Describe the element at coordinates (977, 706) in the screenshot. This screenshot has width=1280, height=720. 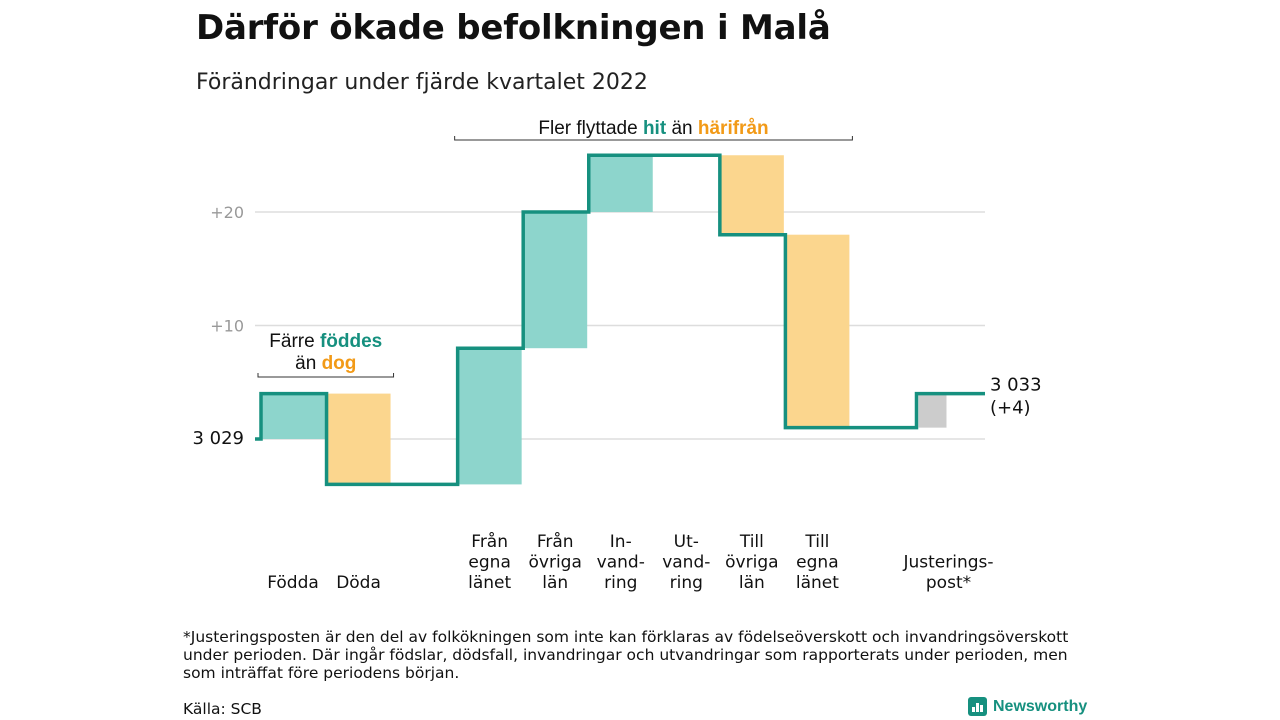
I see `newsworthy-logo-icon` at that location.